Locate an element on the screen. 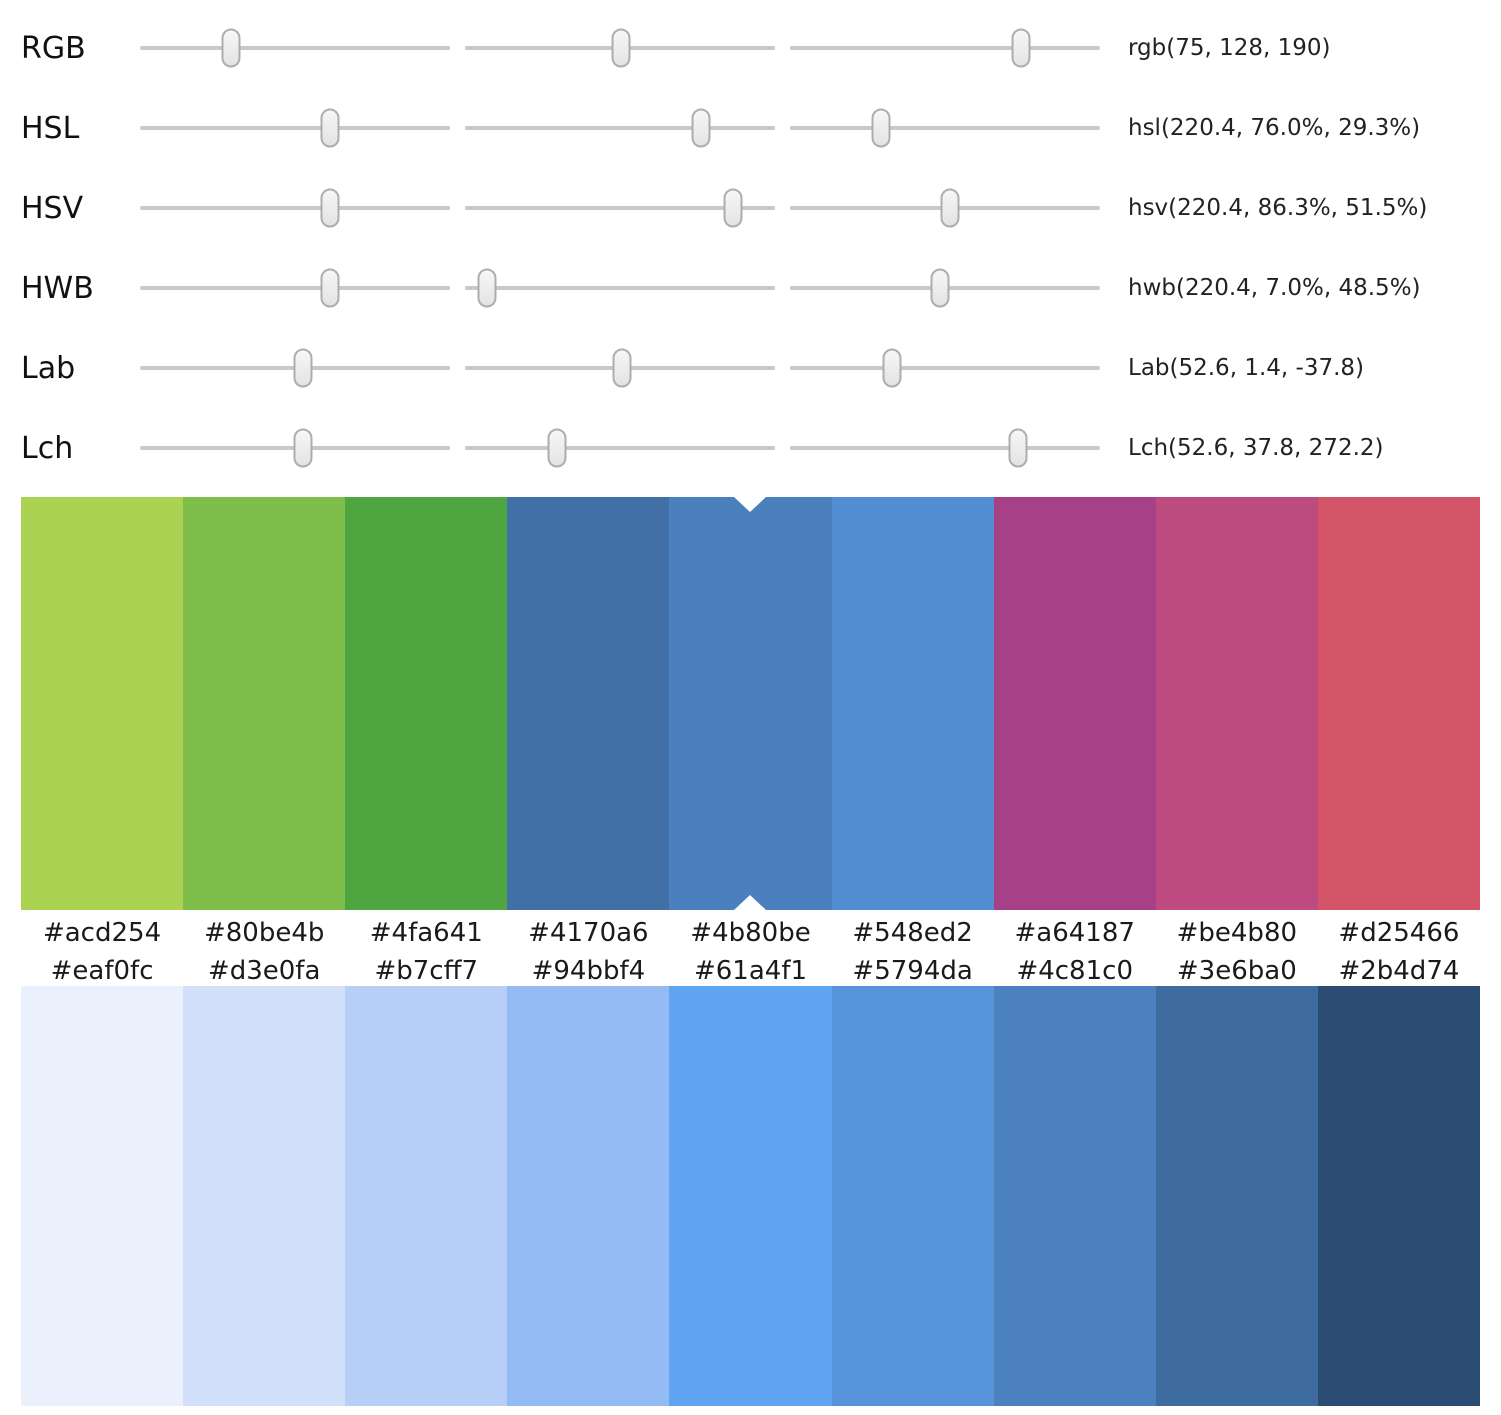 The image size is (1501, 1415). colorspace-label: HSV is located at coordinates (52, 208).